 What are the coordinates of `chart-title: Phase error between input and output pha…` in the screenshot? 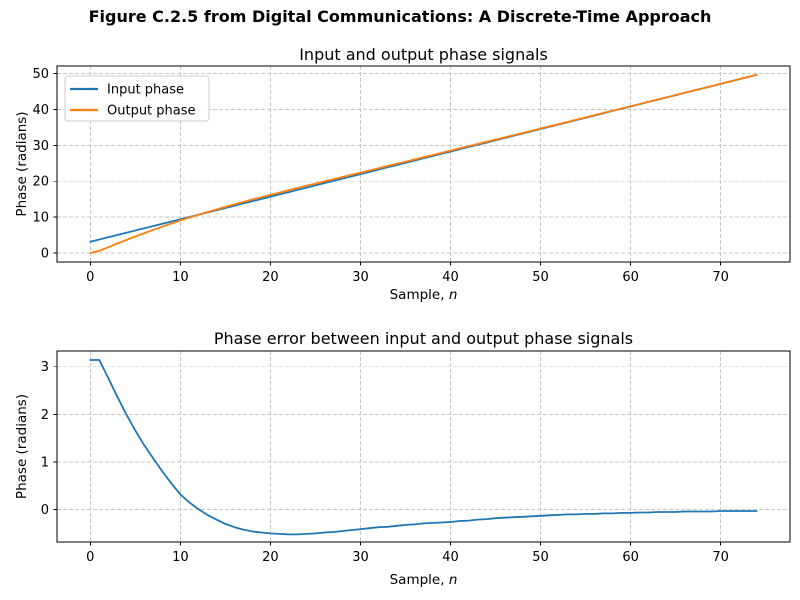 It's located at (423, 338).